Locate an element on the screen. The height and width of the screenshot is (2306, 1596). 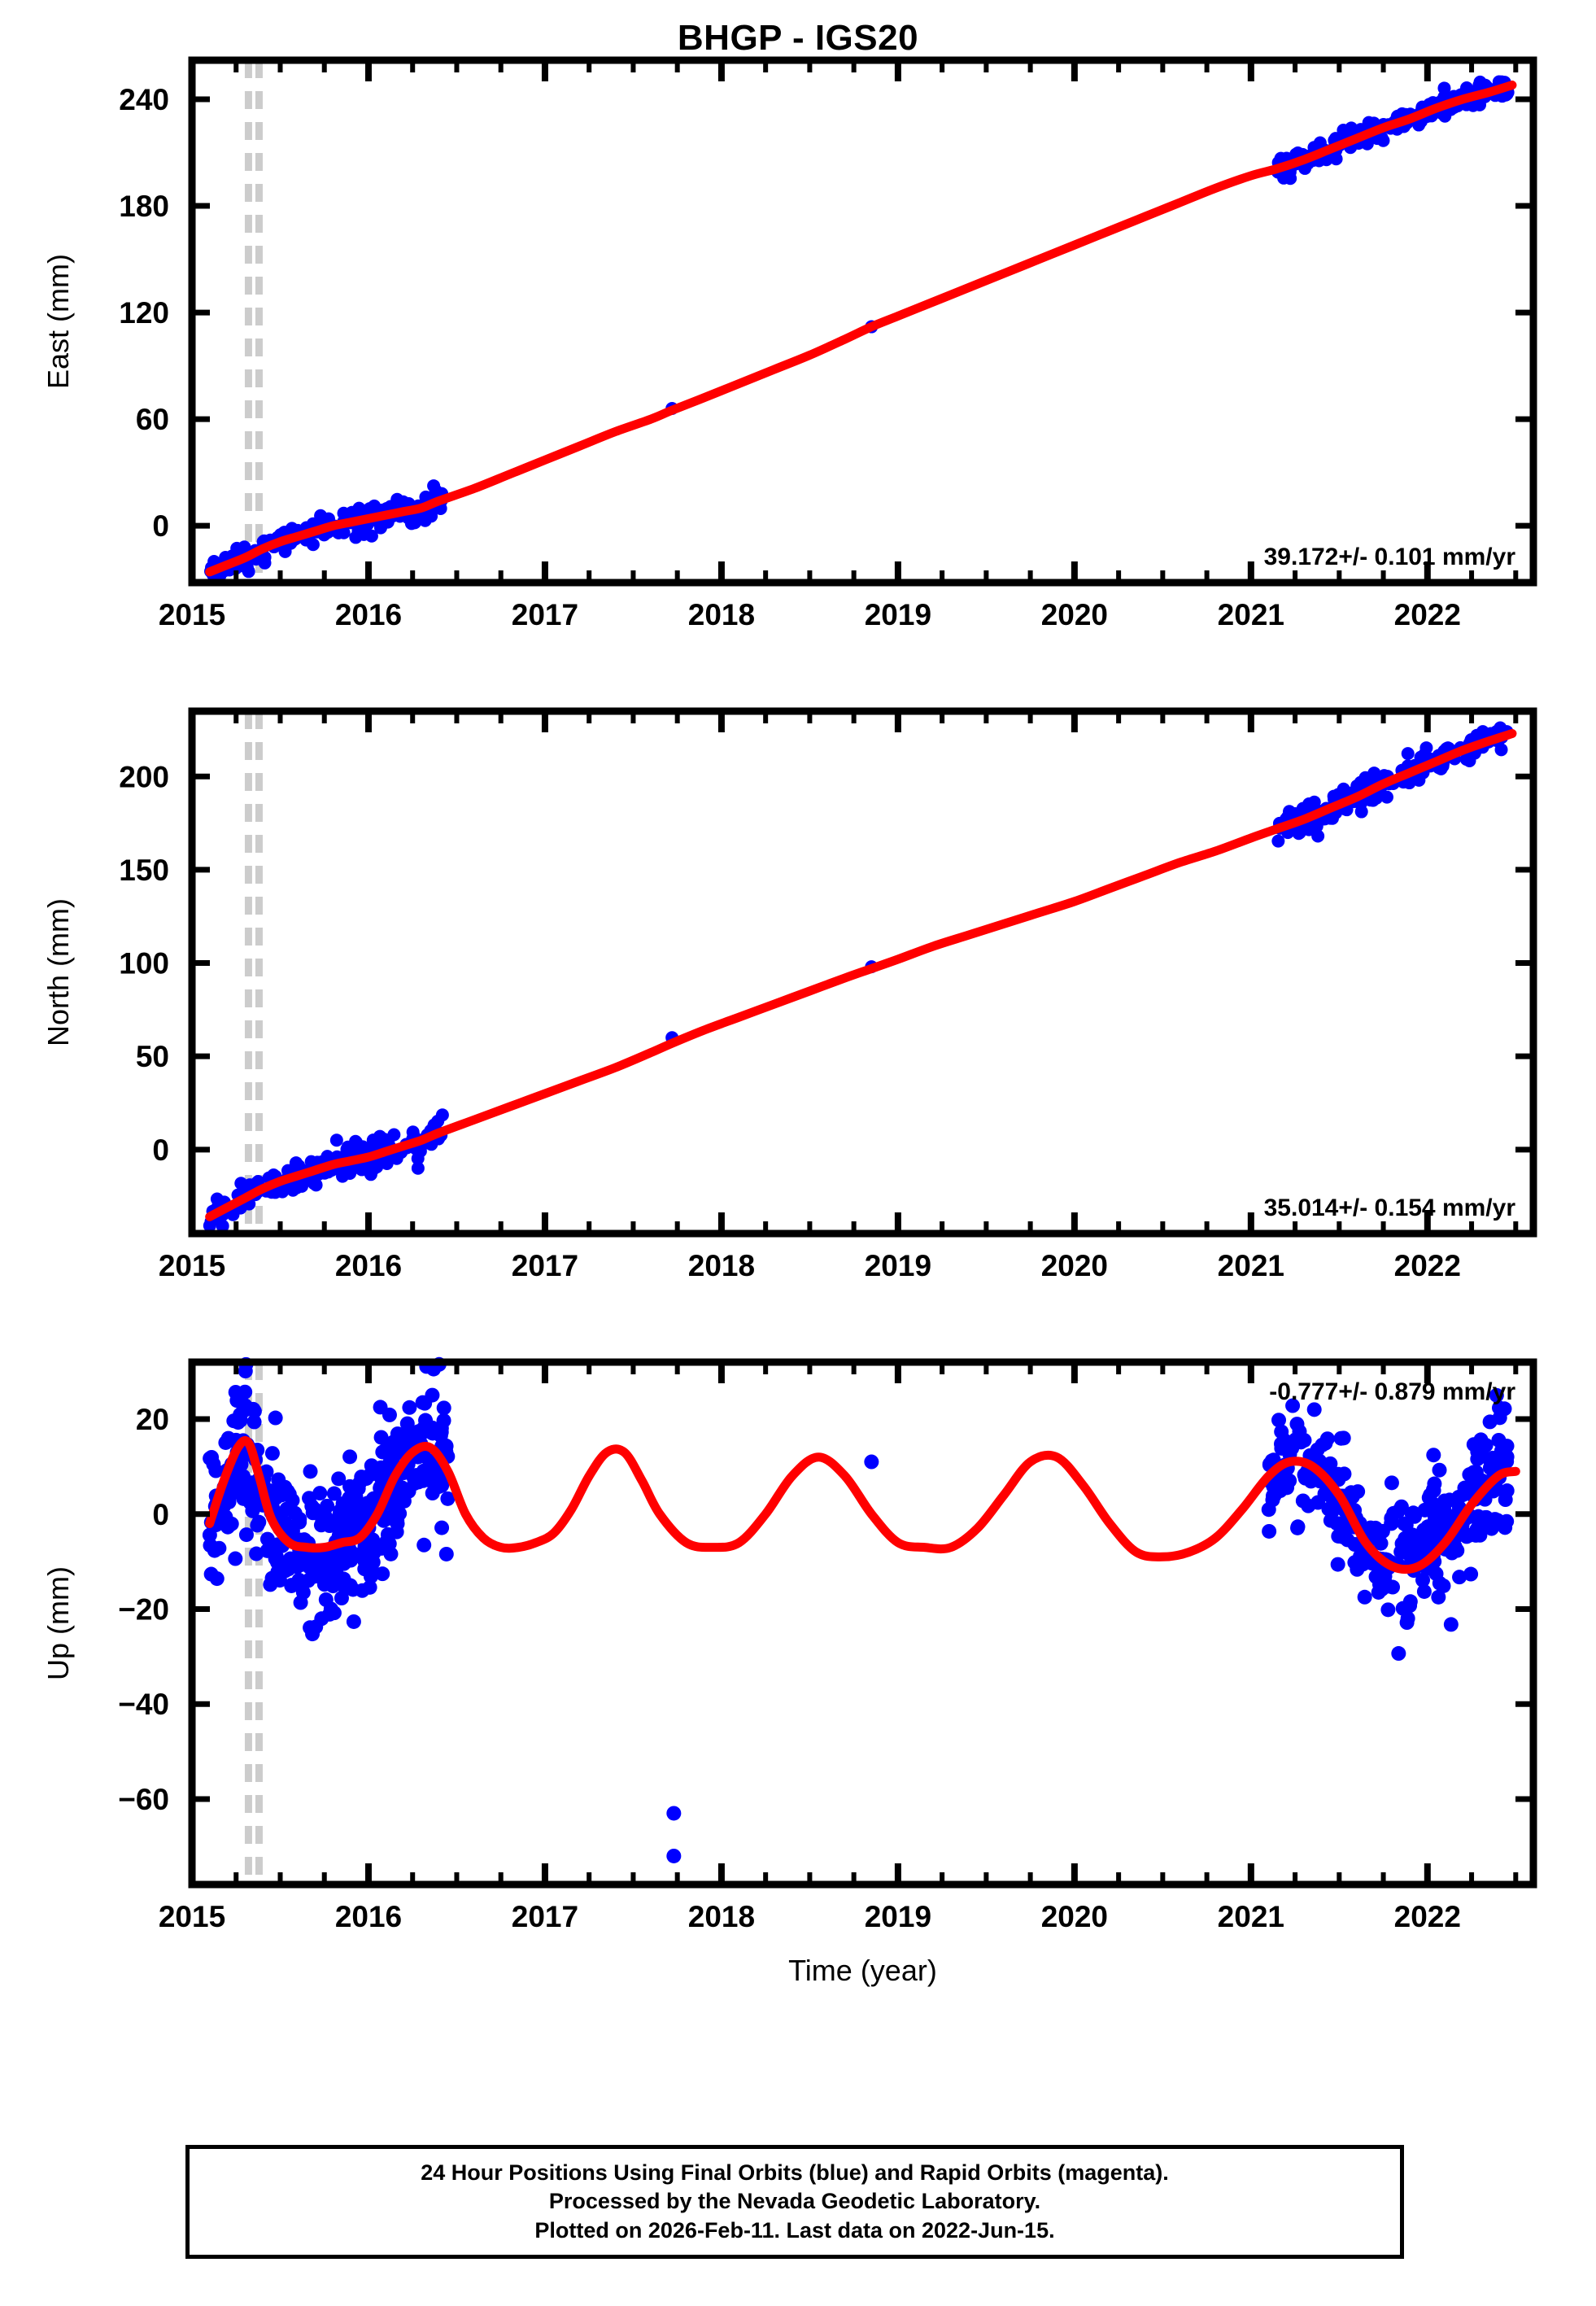
figure-title: BHGP - IGS20 is located at coordinates (798, 38).